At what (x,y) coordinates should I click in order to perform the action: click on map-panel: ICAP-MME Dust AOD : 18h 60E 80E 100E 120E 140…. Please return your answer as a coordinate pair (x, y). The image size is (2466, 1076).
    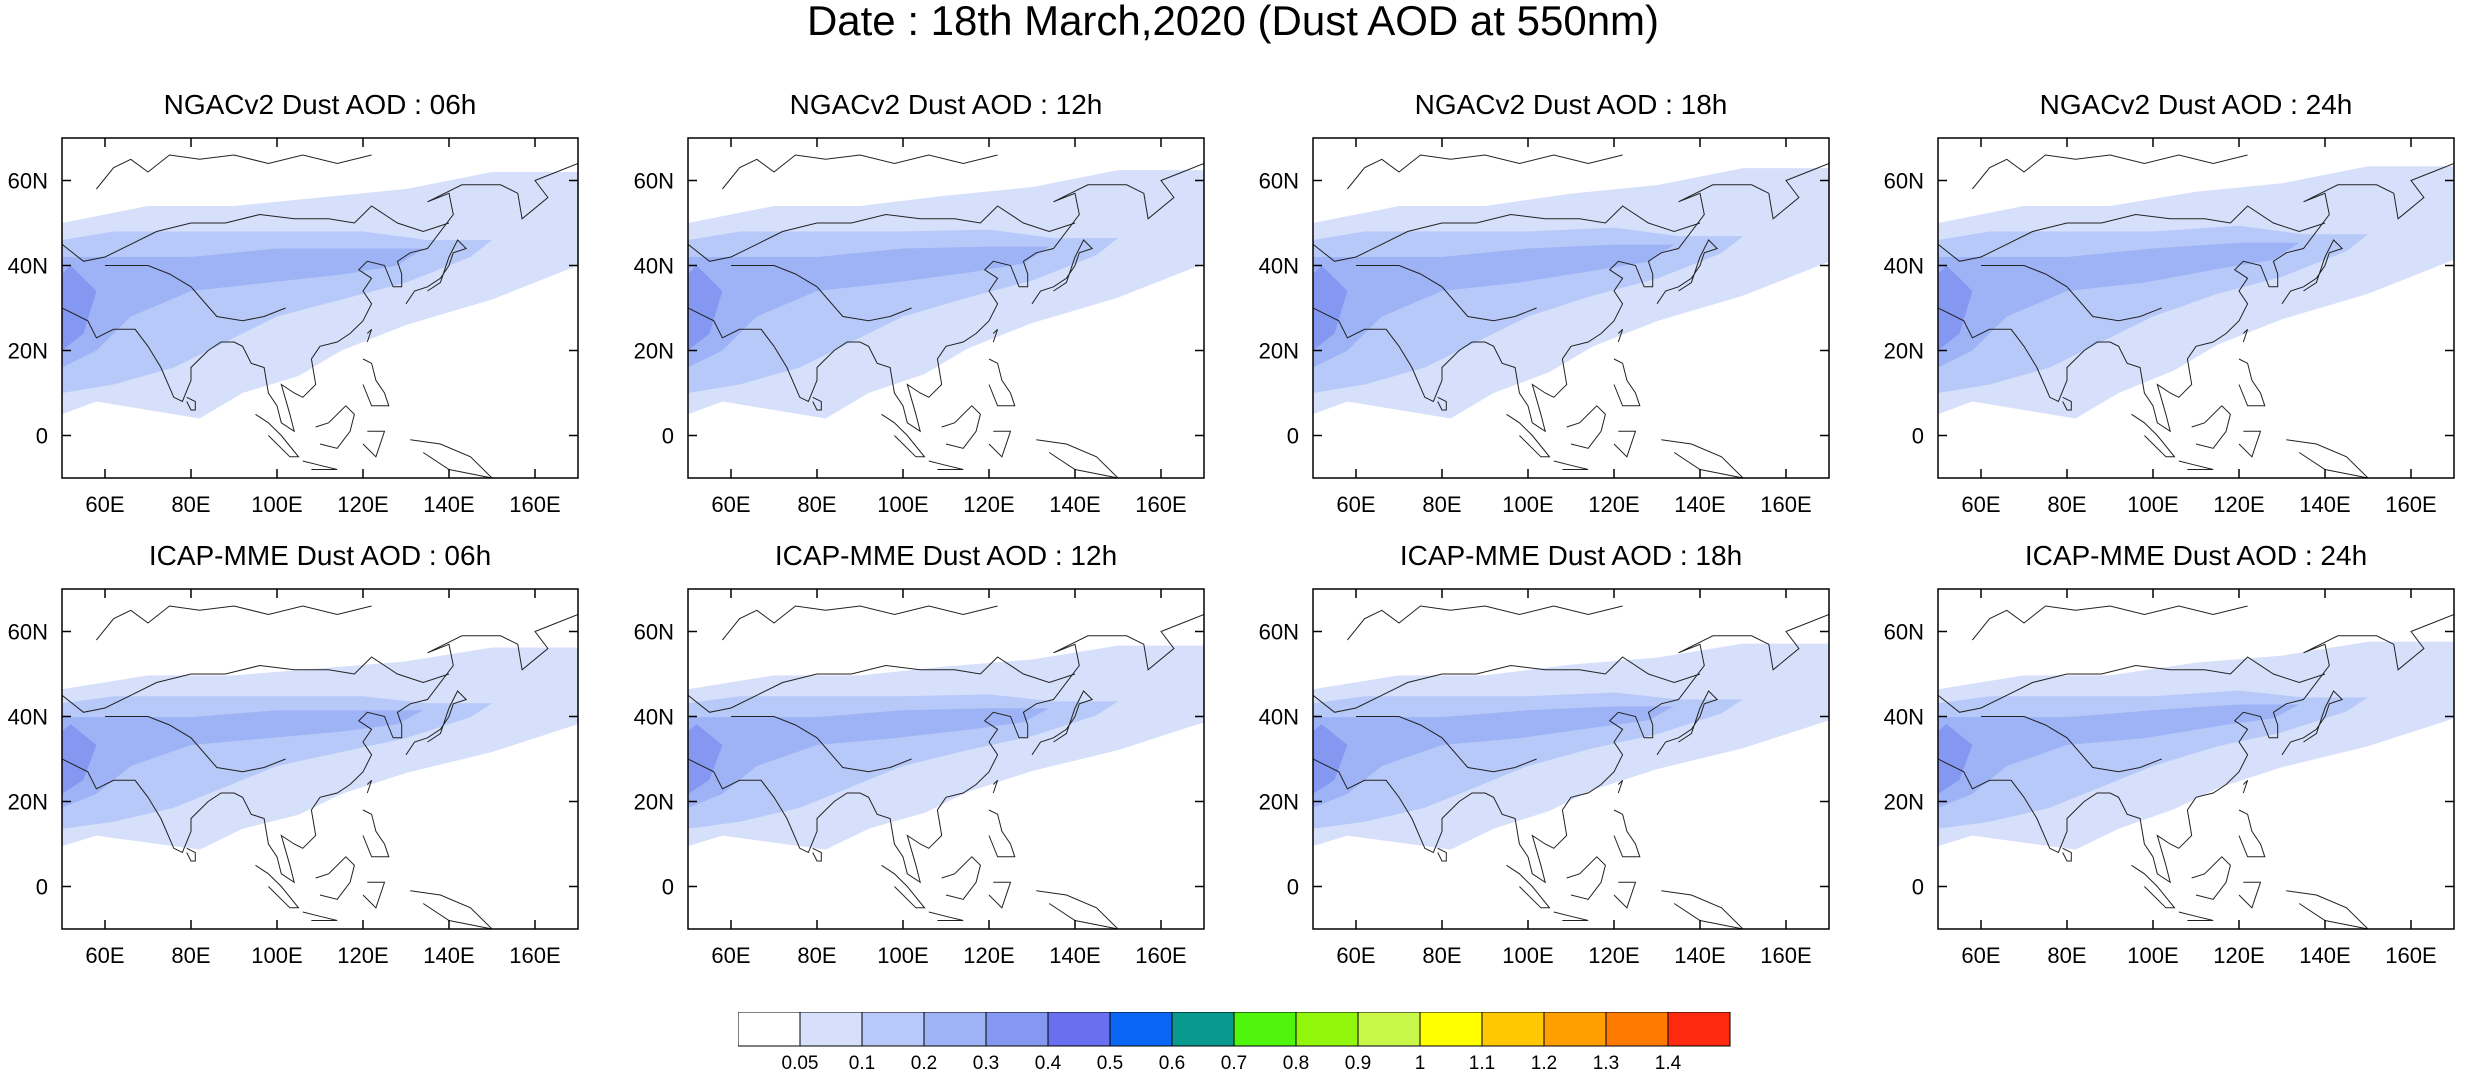
    Looking at the image, I should click on (1564, 762).